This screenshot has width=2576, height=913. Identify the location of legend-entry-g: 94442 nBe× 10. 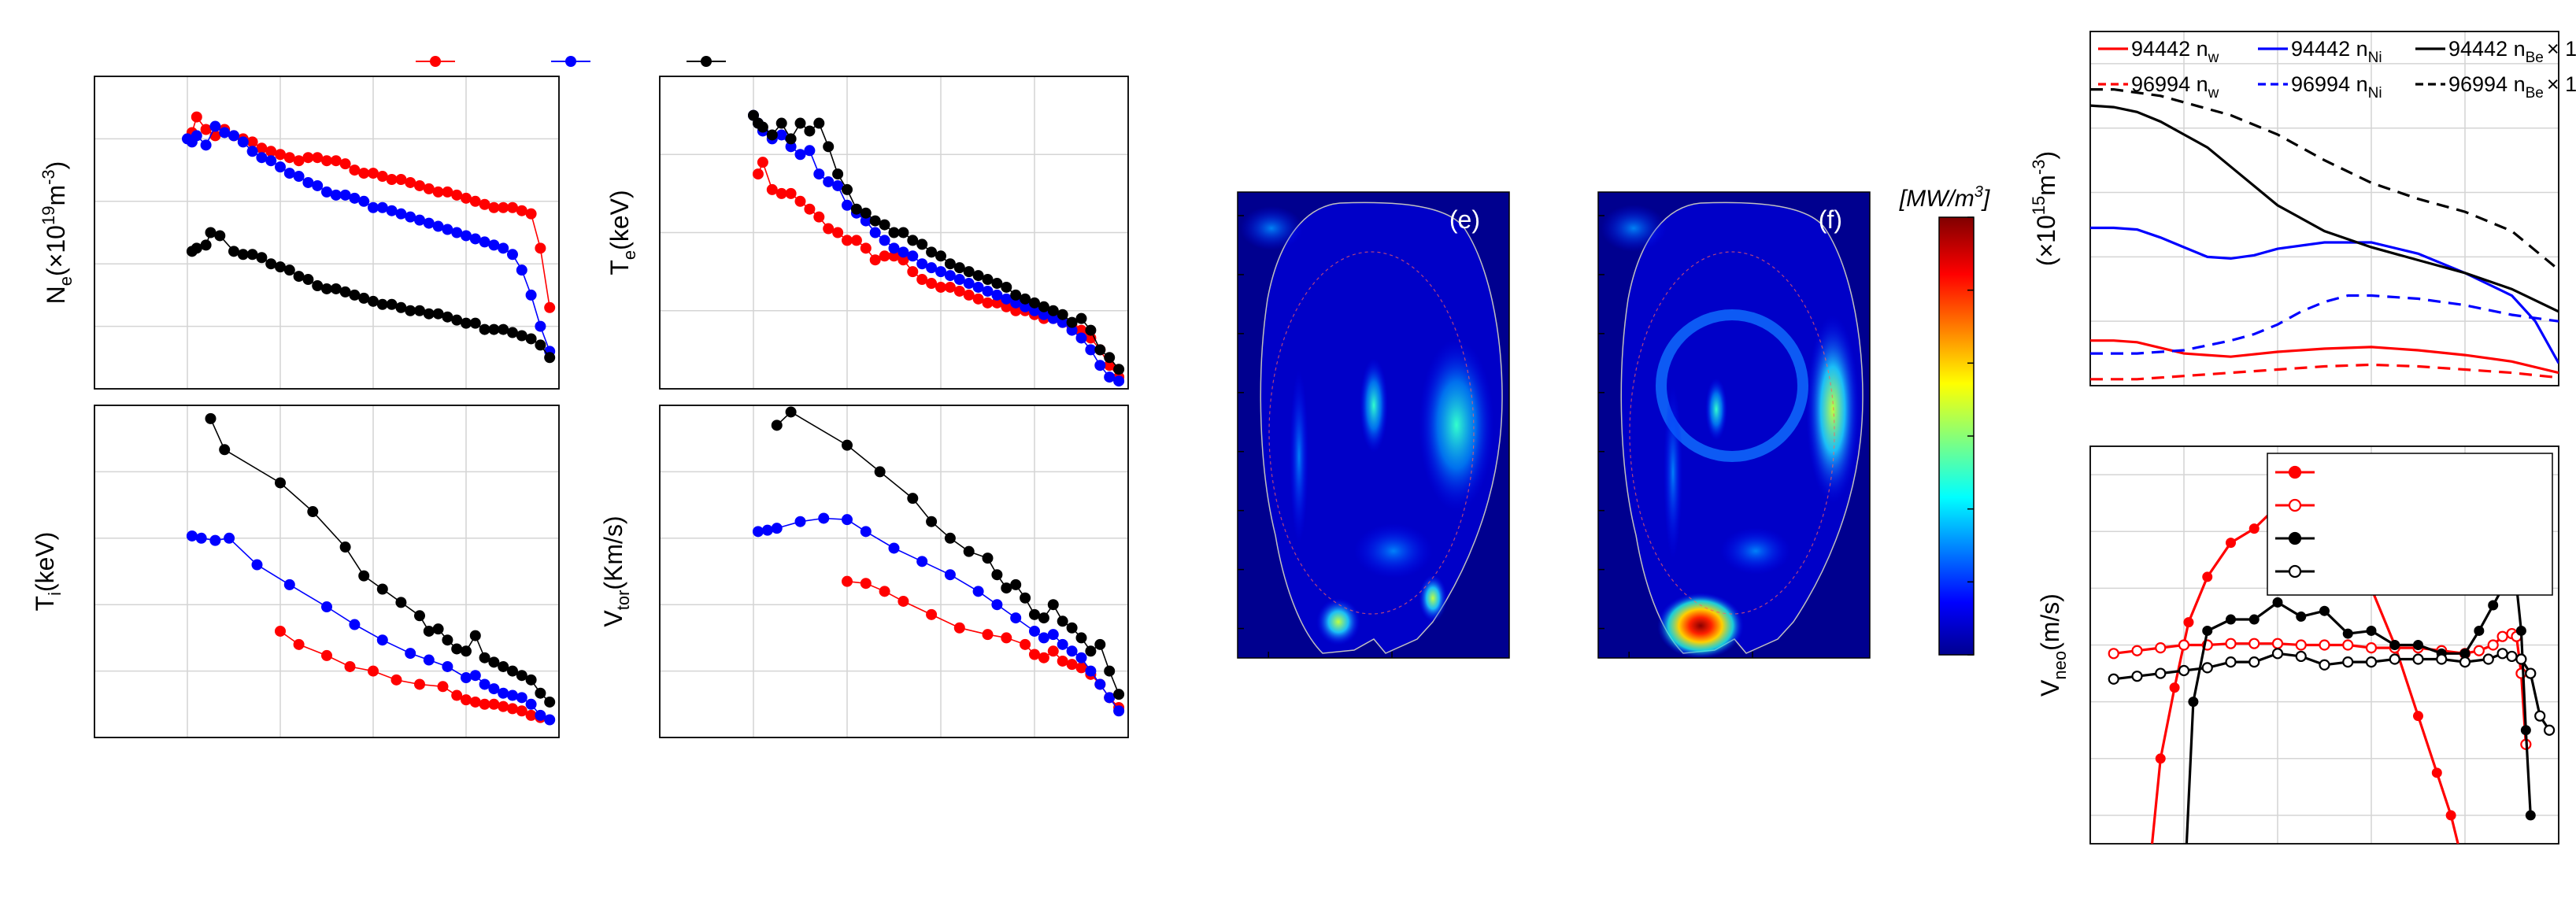
(2512, 51).